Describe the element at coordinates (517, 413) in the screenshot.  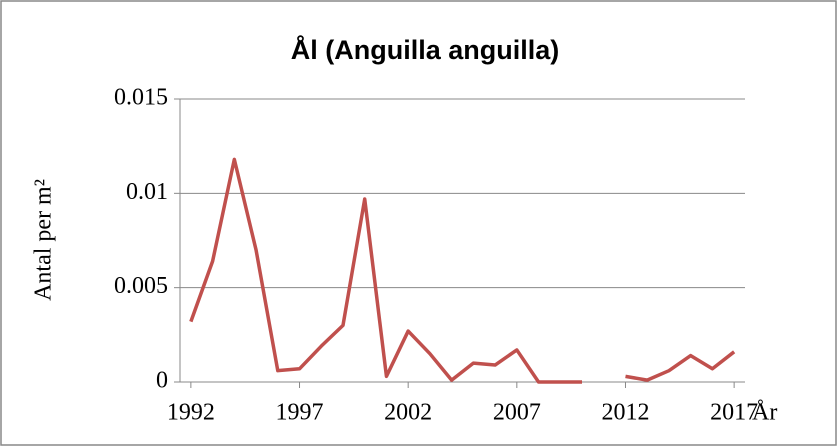
I see `x-tick-label: 2007` at that location.